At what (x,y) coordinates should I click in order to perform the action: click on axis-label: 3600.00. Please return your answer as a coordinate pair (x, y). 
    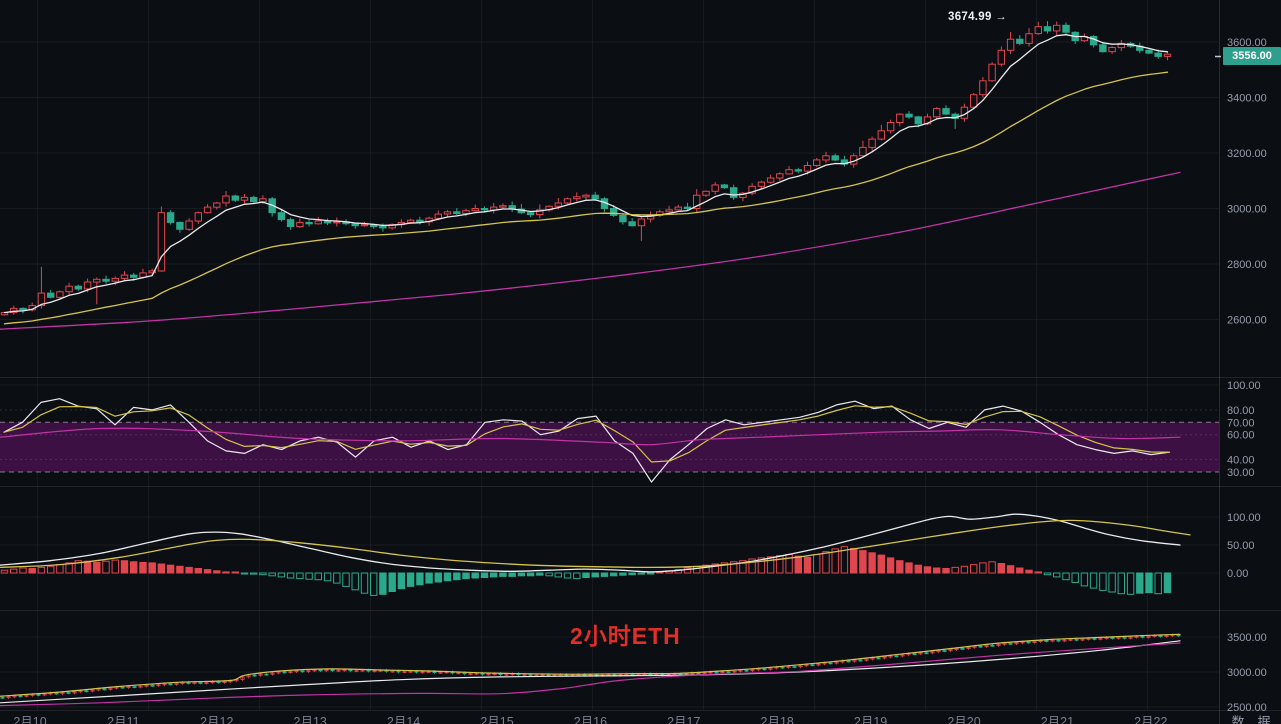
    Looking at the image, I should click on (1247, 43).